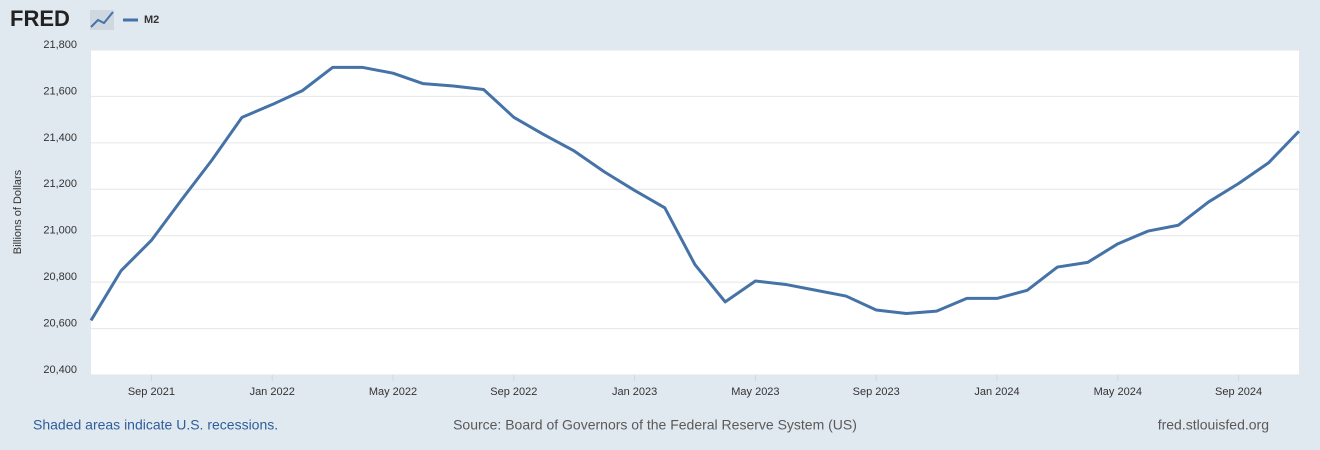 The height and width of the screenshot is (450, 1320). Describe the element at coordinates (634, 392) in the screenshot. I see `x-tick-label: Jan 2023` at that location.